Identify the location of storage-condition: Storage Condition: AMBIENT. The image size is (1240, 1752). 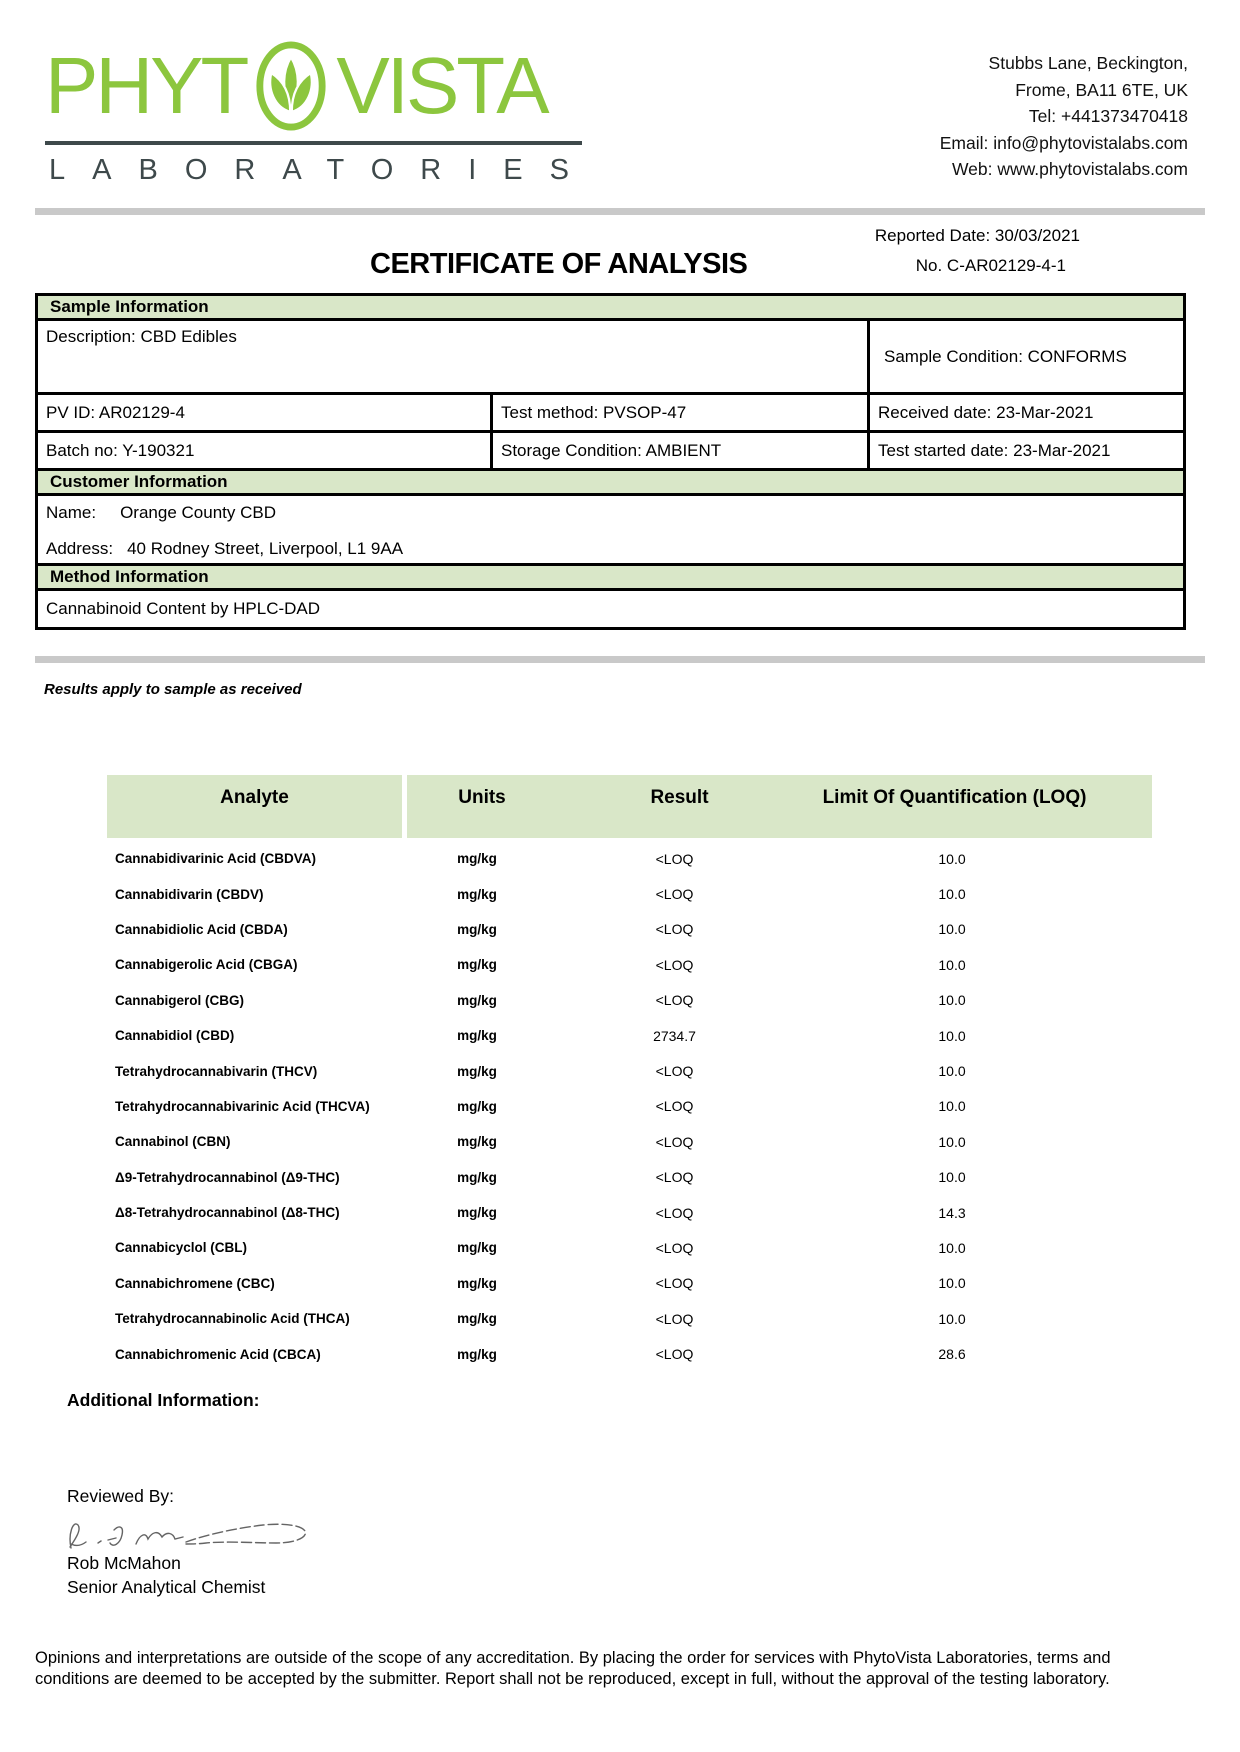
(681, 450).